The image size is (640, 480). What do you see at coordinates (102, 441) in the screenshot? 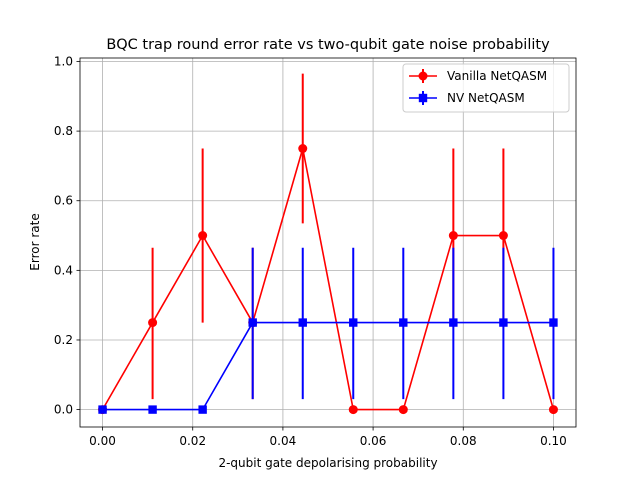
I see `x-tick-label: 0.00` at bounding box center [102, 441].